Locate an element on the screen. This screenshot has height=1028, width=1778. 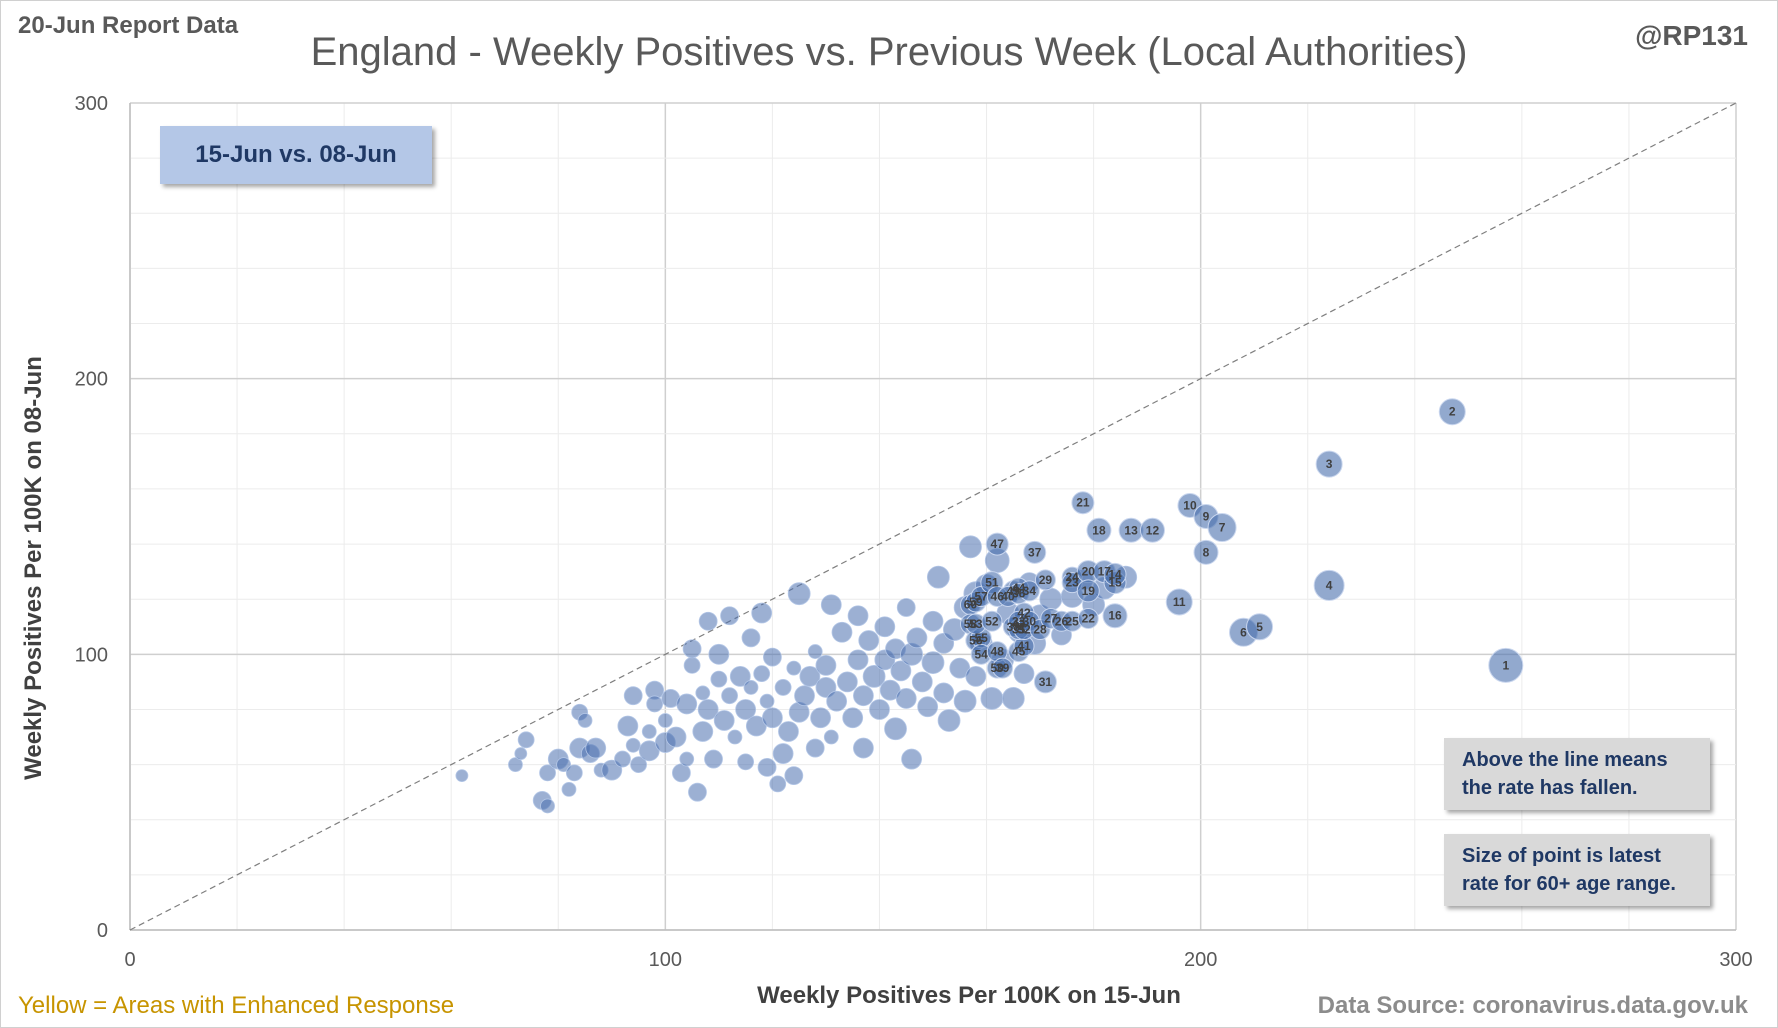
bubble-label: 45 is located at coordinates (1019, 652).